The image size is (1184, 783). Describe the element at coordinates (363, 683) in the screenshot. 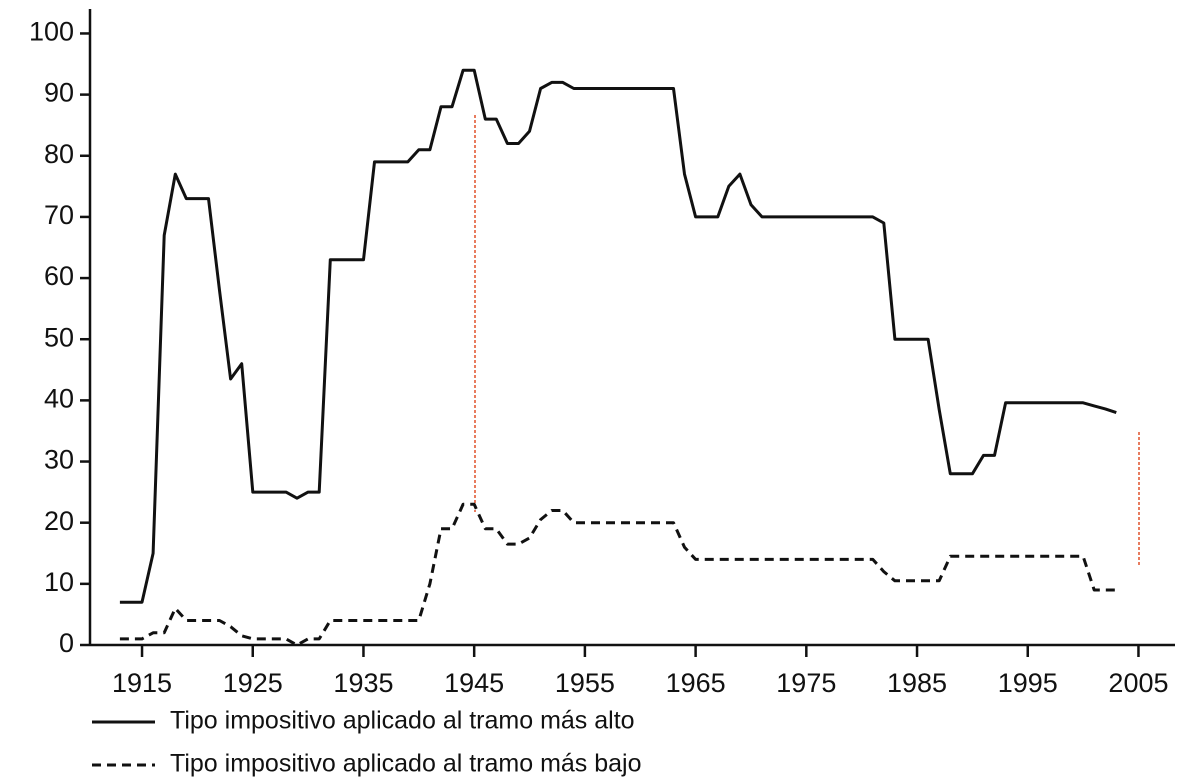

I see `x-tick-label: 1935` at that location.